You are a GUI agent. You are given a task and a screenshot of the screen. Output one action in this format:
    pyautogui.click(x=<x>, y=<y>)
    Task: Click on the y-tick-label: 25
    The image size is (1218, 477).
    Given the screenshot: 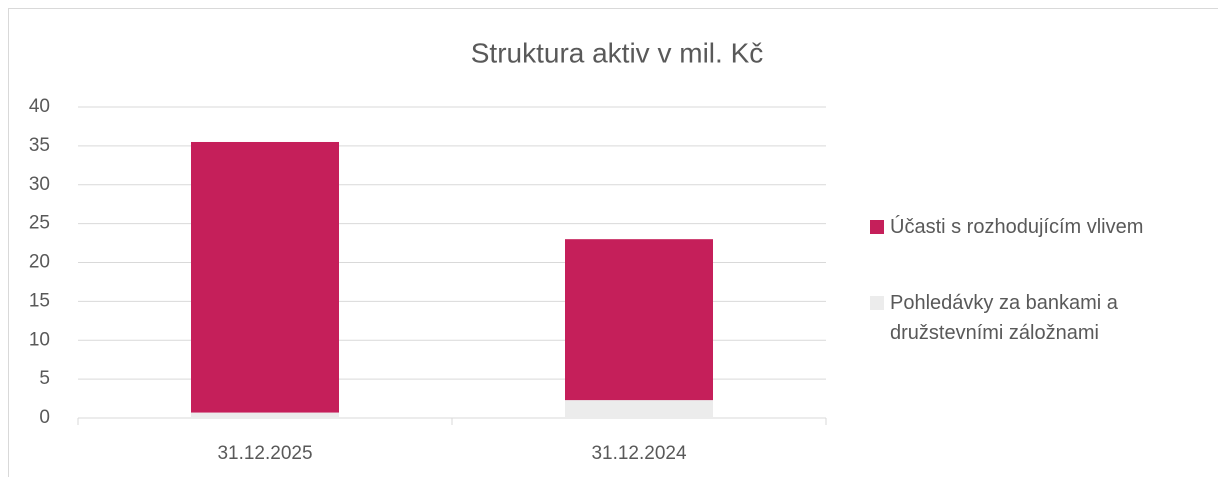 What is the action you would take?
    pyautogui.click(x=39, y=223)
    